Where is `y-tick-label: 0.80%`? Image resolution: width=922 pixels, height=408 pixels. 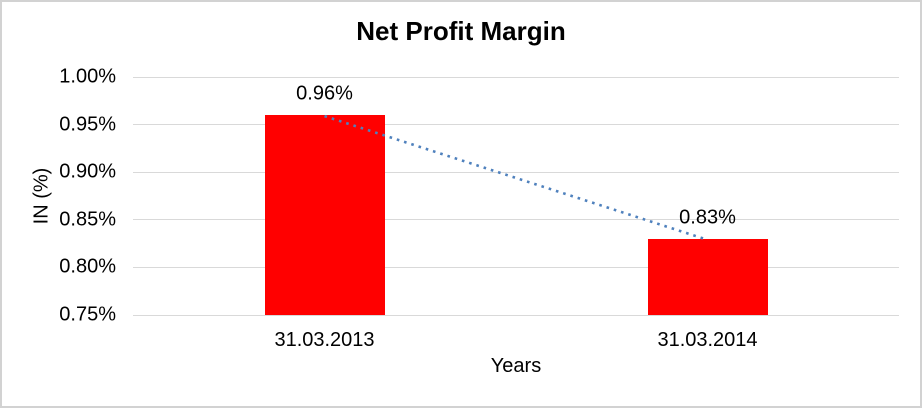 y-tick-label: 0.80% is located at coordinates (87, 266).